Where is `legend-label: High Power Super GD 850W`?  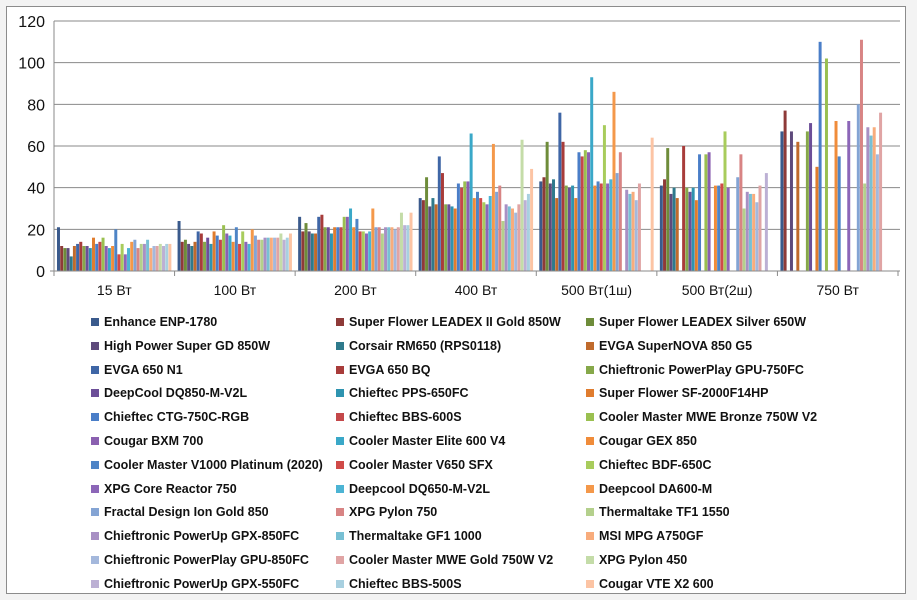 legend-label: High Power Super GD 850W is located at coordinates (187, 345).